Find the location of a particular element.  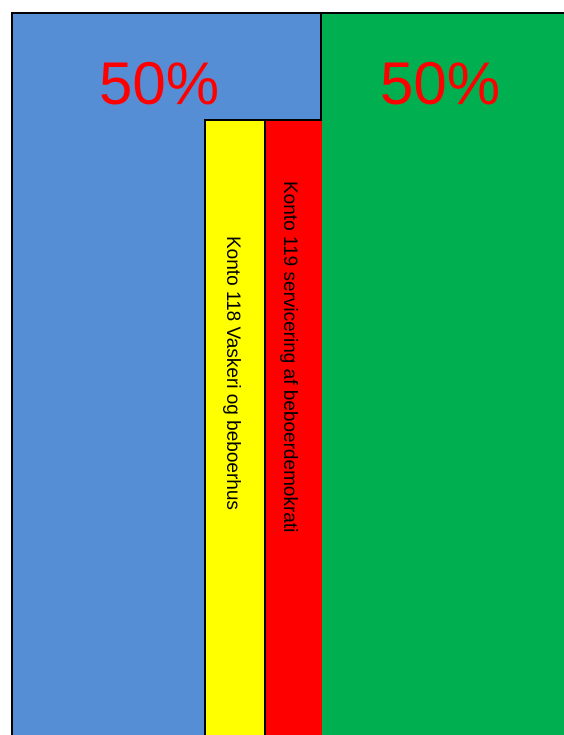

konto-119-bar is located at coordinates (293, 427).